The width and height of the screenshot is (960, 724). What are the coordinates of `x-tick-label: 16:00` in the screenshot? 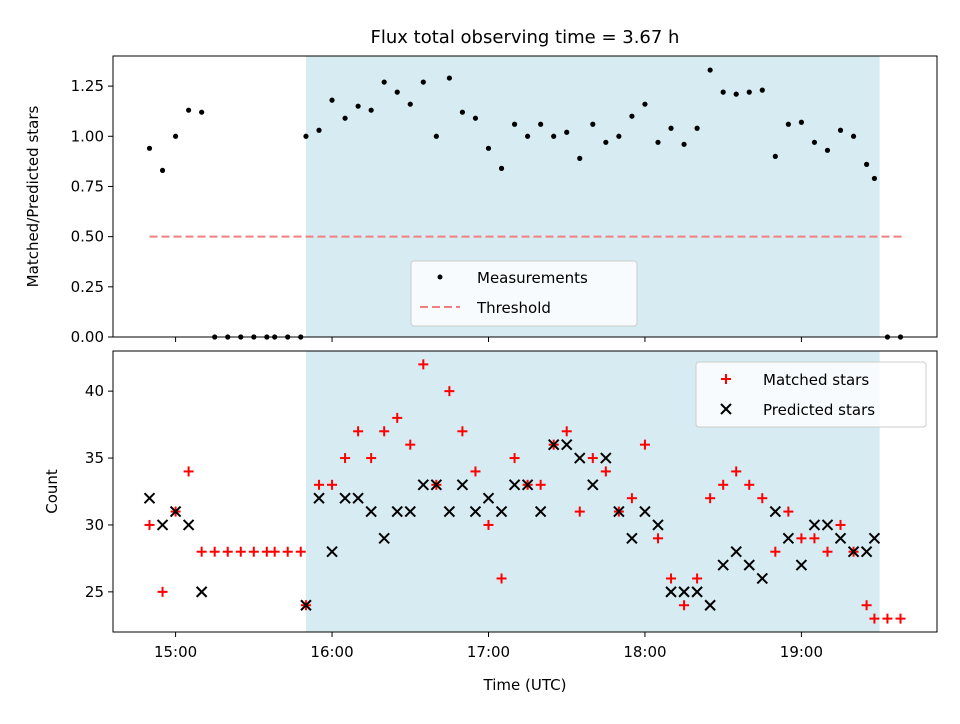 It's located at (331, 652).